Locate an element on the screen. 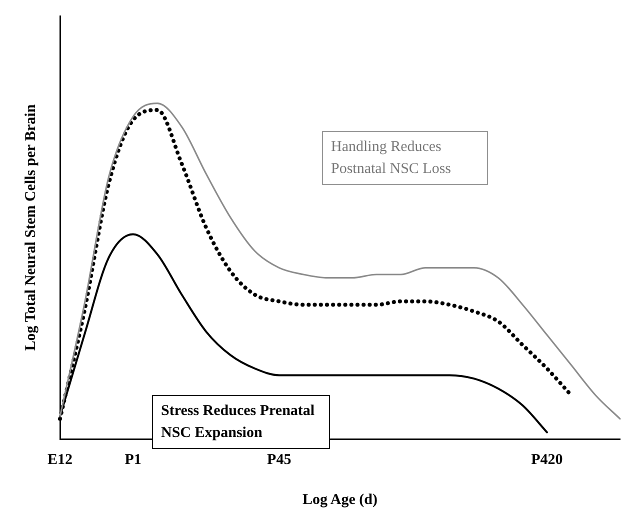 This screenshot has width=642, height=525. y-axis-title: Log Total Neural Stem Cells per Brain is located at coordinates (30, 227).